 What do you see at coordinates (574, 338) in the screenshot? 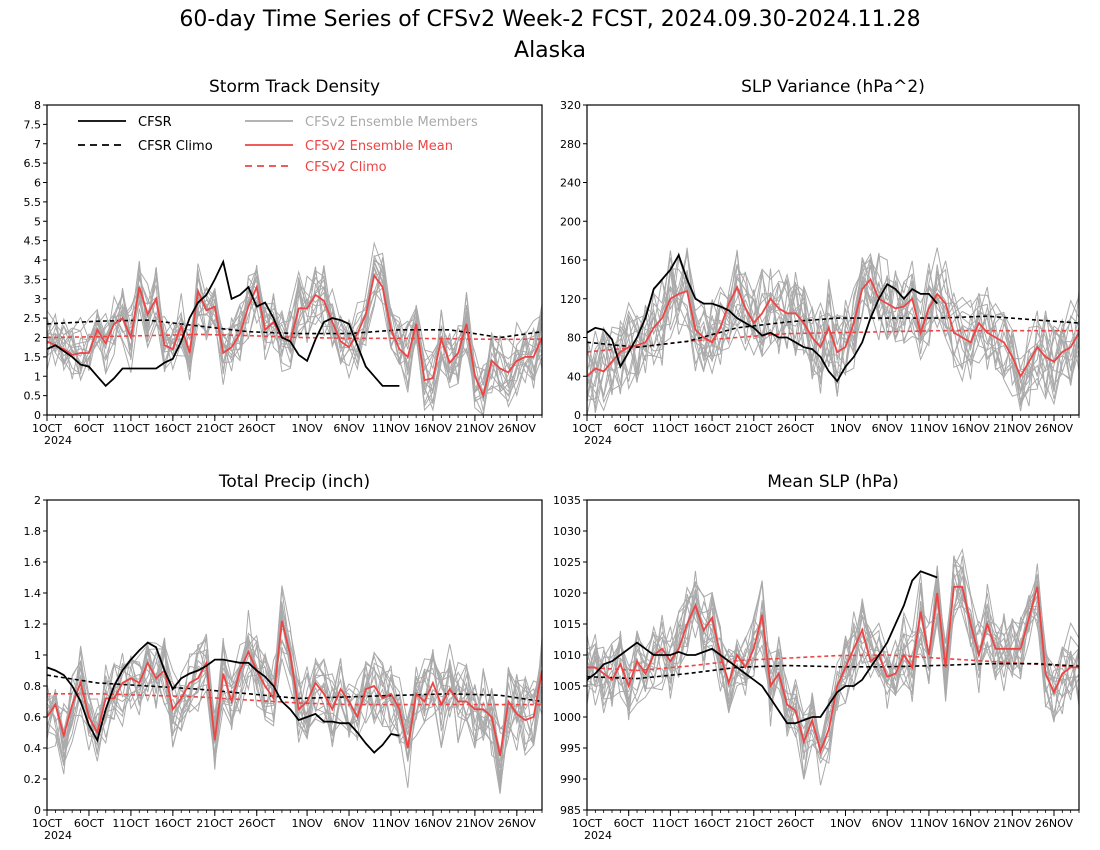
I see `y-tick-label: 80` at bounding box center [574, 338].